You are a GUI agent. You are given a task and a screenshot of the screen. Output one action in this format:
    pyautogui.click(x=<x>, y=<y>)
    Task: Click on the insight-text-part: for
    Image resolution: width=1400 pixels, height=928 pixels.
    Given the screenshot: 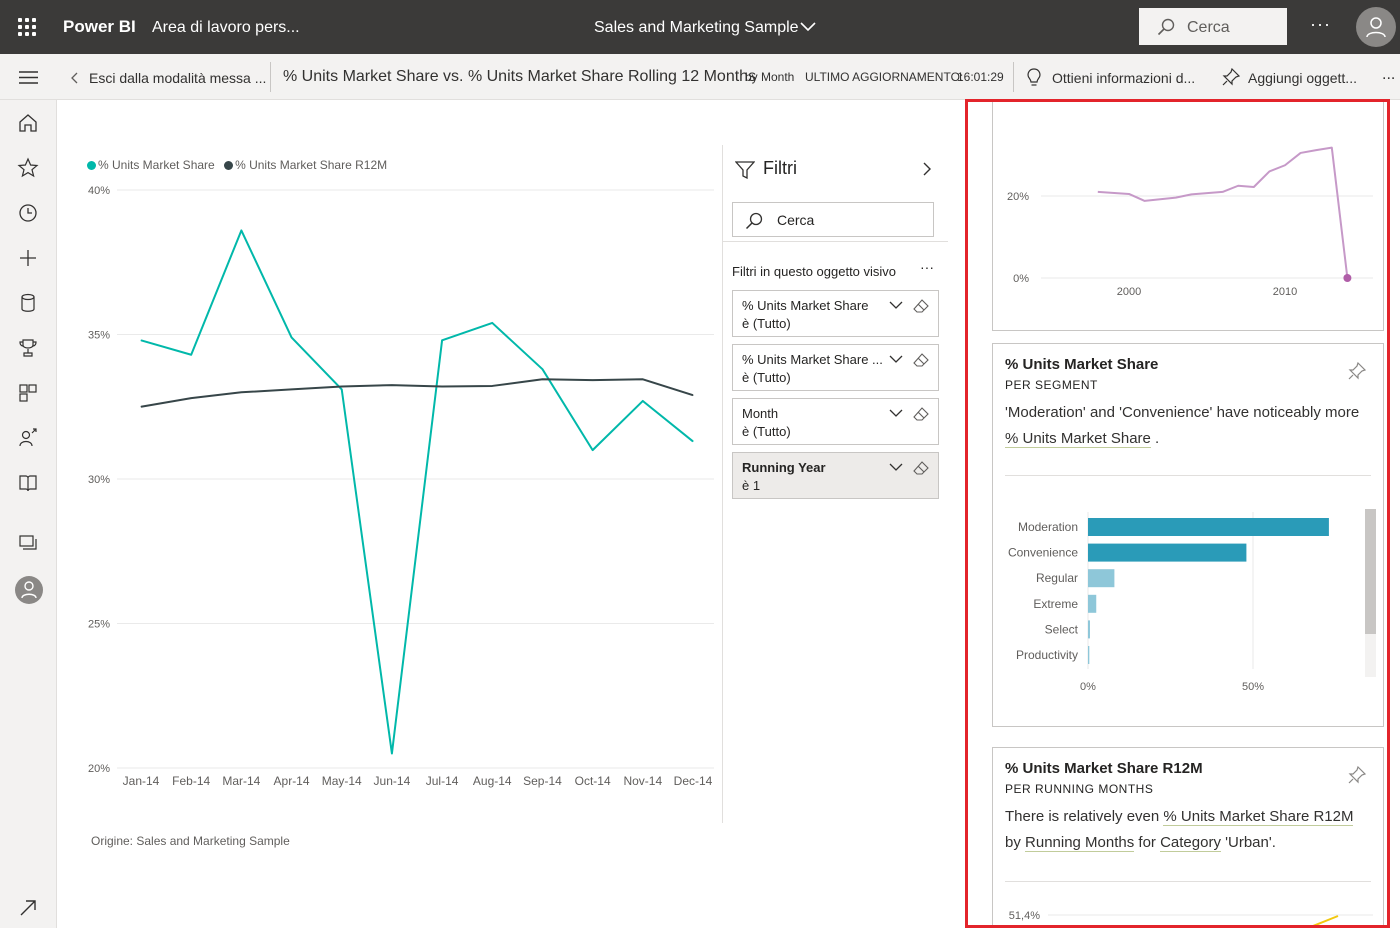 What is the action you would take?
    pyautogui.click(x=1147, y=842)
    